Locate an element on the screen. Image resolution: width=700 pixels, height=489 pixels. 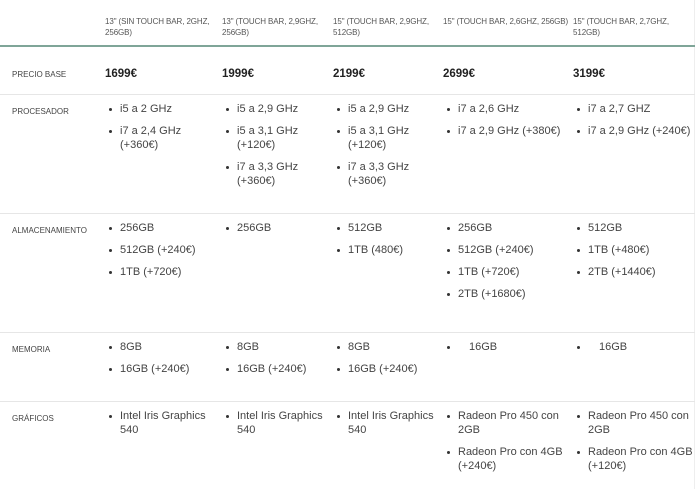
spec-list: 256GB 512GB (+240€) 1TB (+720€) is located at coordinates (163, 254).